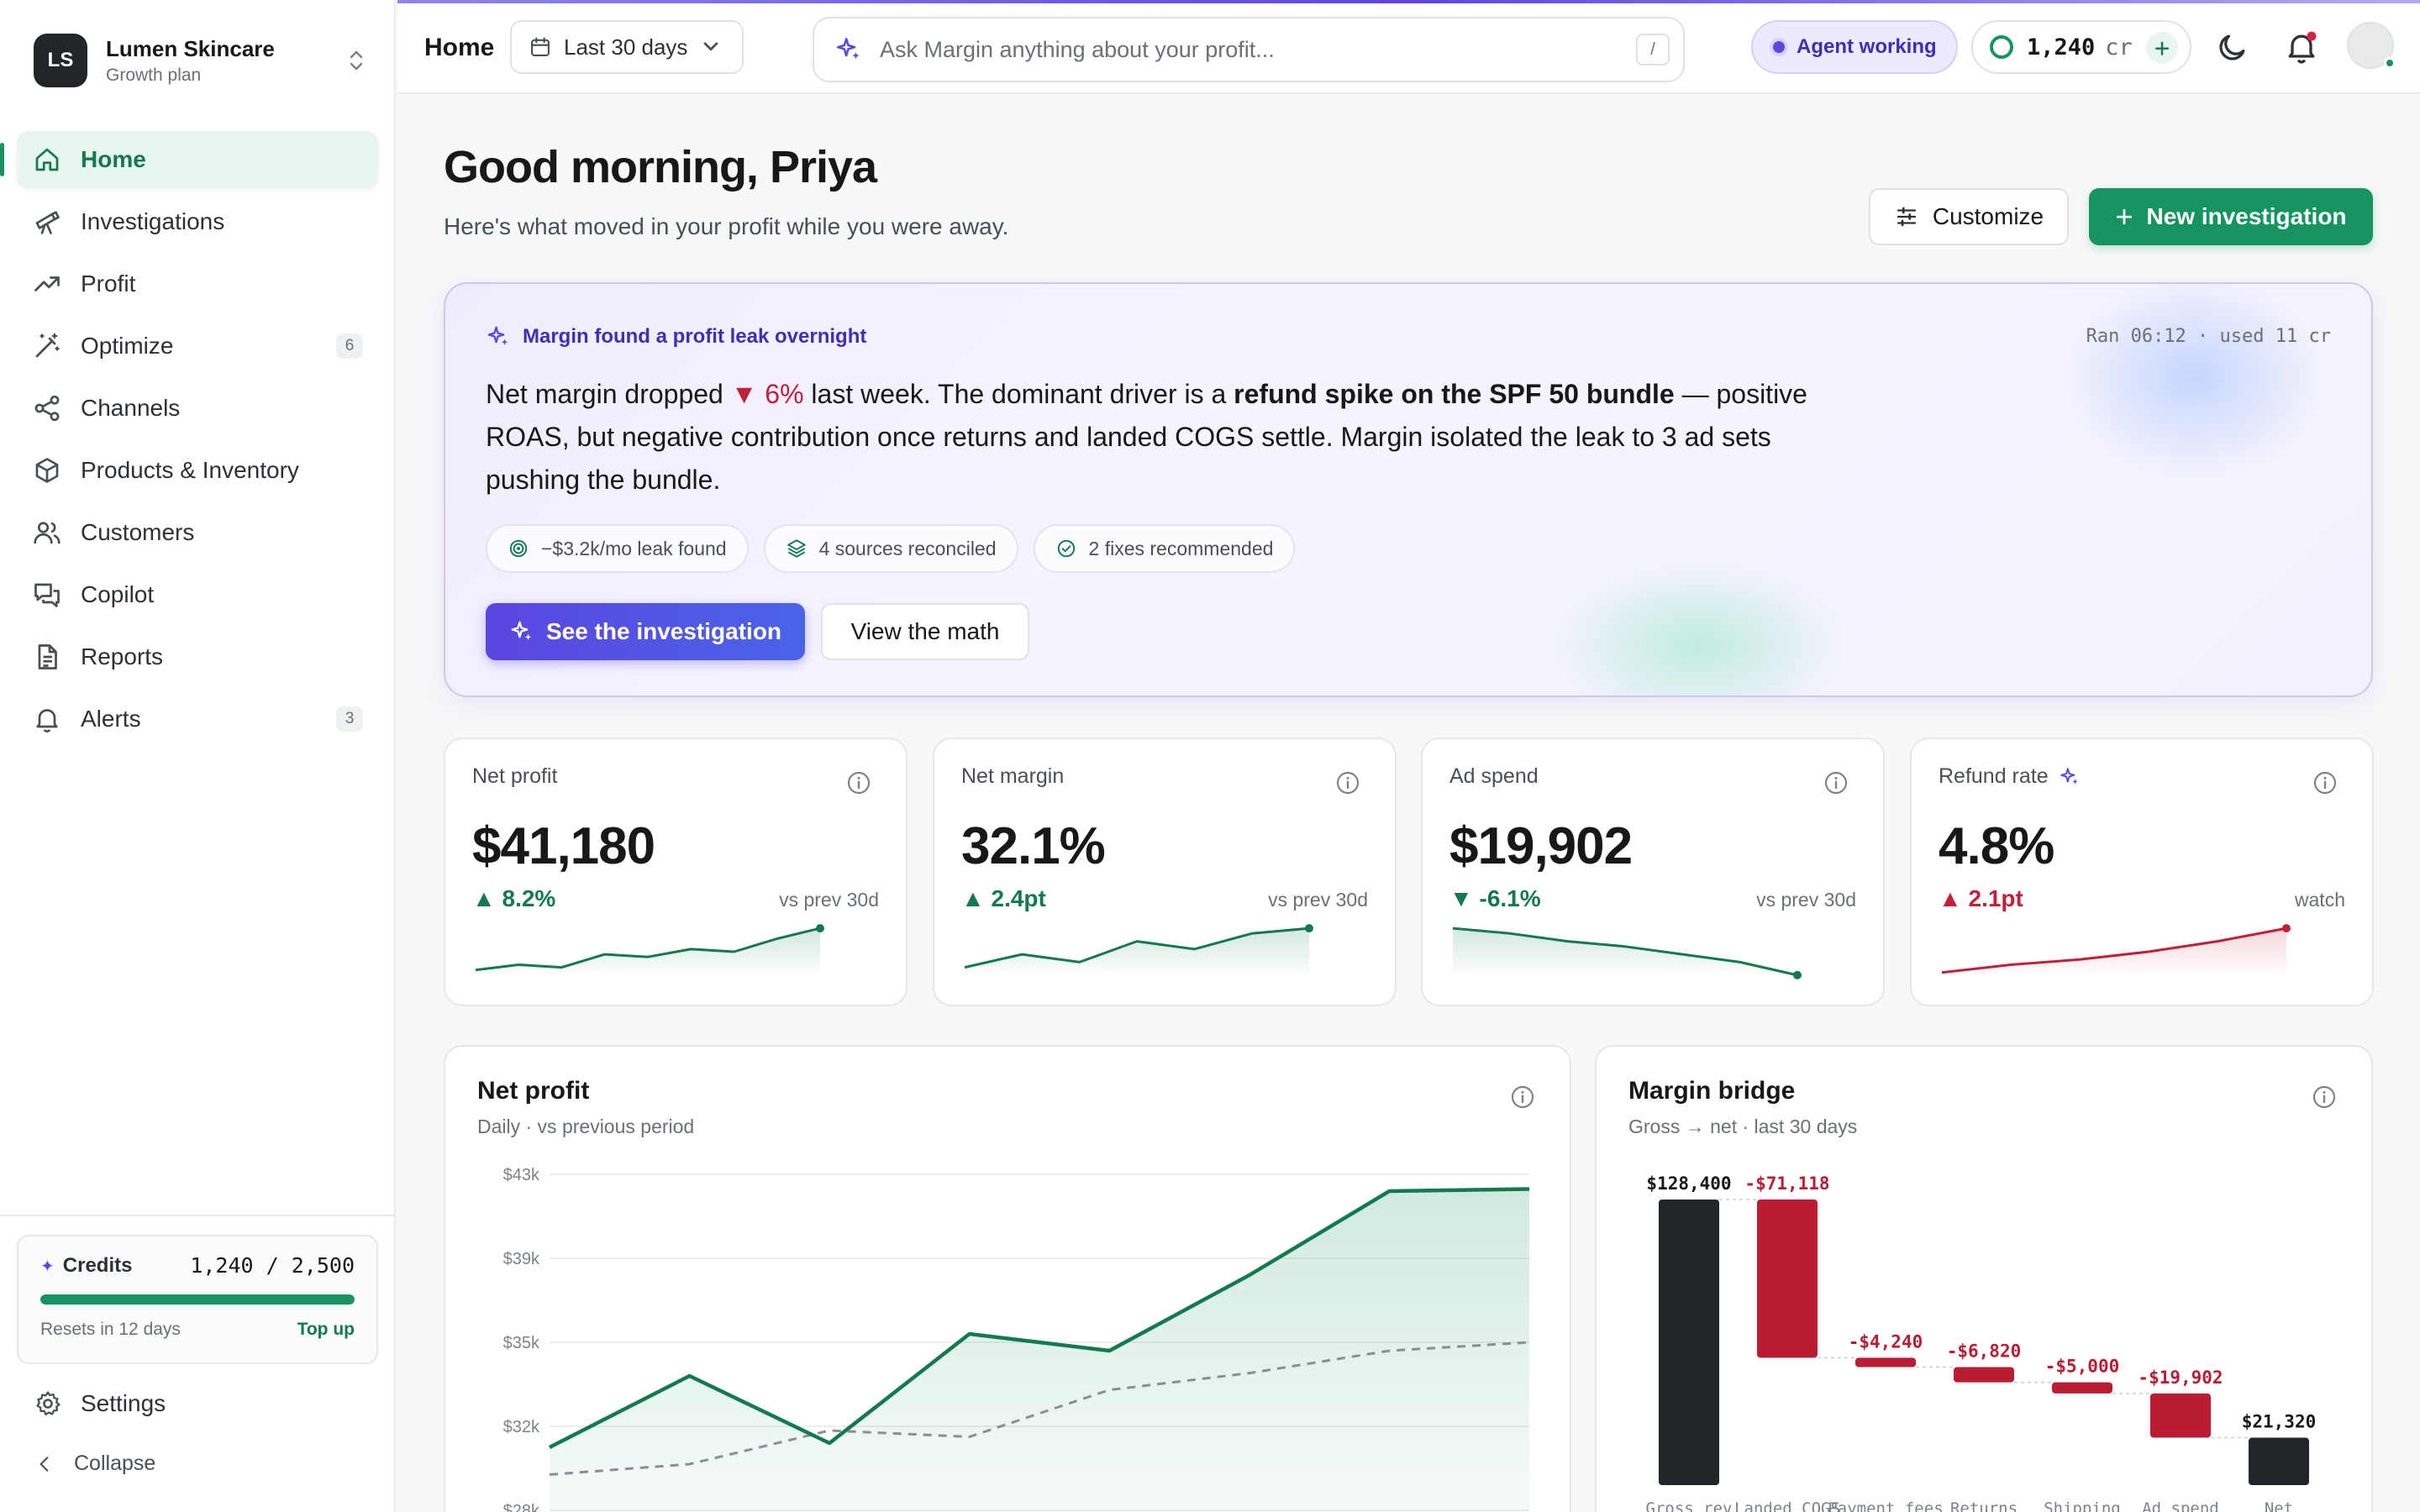 This screenshot has width=2420, height=1512. What do you see at coordinates (2081, 47) in the screenshot?
I see `credits-pill: 1,240 cr +` at bounding box center [2081, 47].